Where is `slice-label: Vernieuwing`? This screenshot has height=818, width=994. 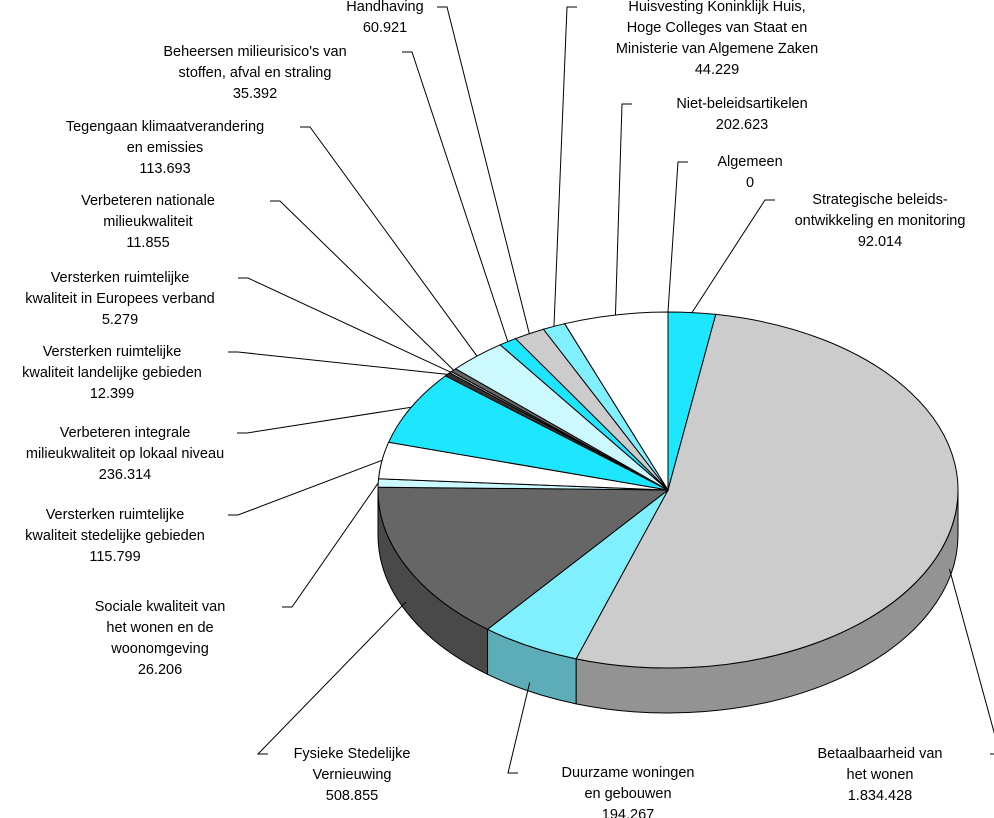 slice-label: Vernieuwing is located at coordinates (352, 775).